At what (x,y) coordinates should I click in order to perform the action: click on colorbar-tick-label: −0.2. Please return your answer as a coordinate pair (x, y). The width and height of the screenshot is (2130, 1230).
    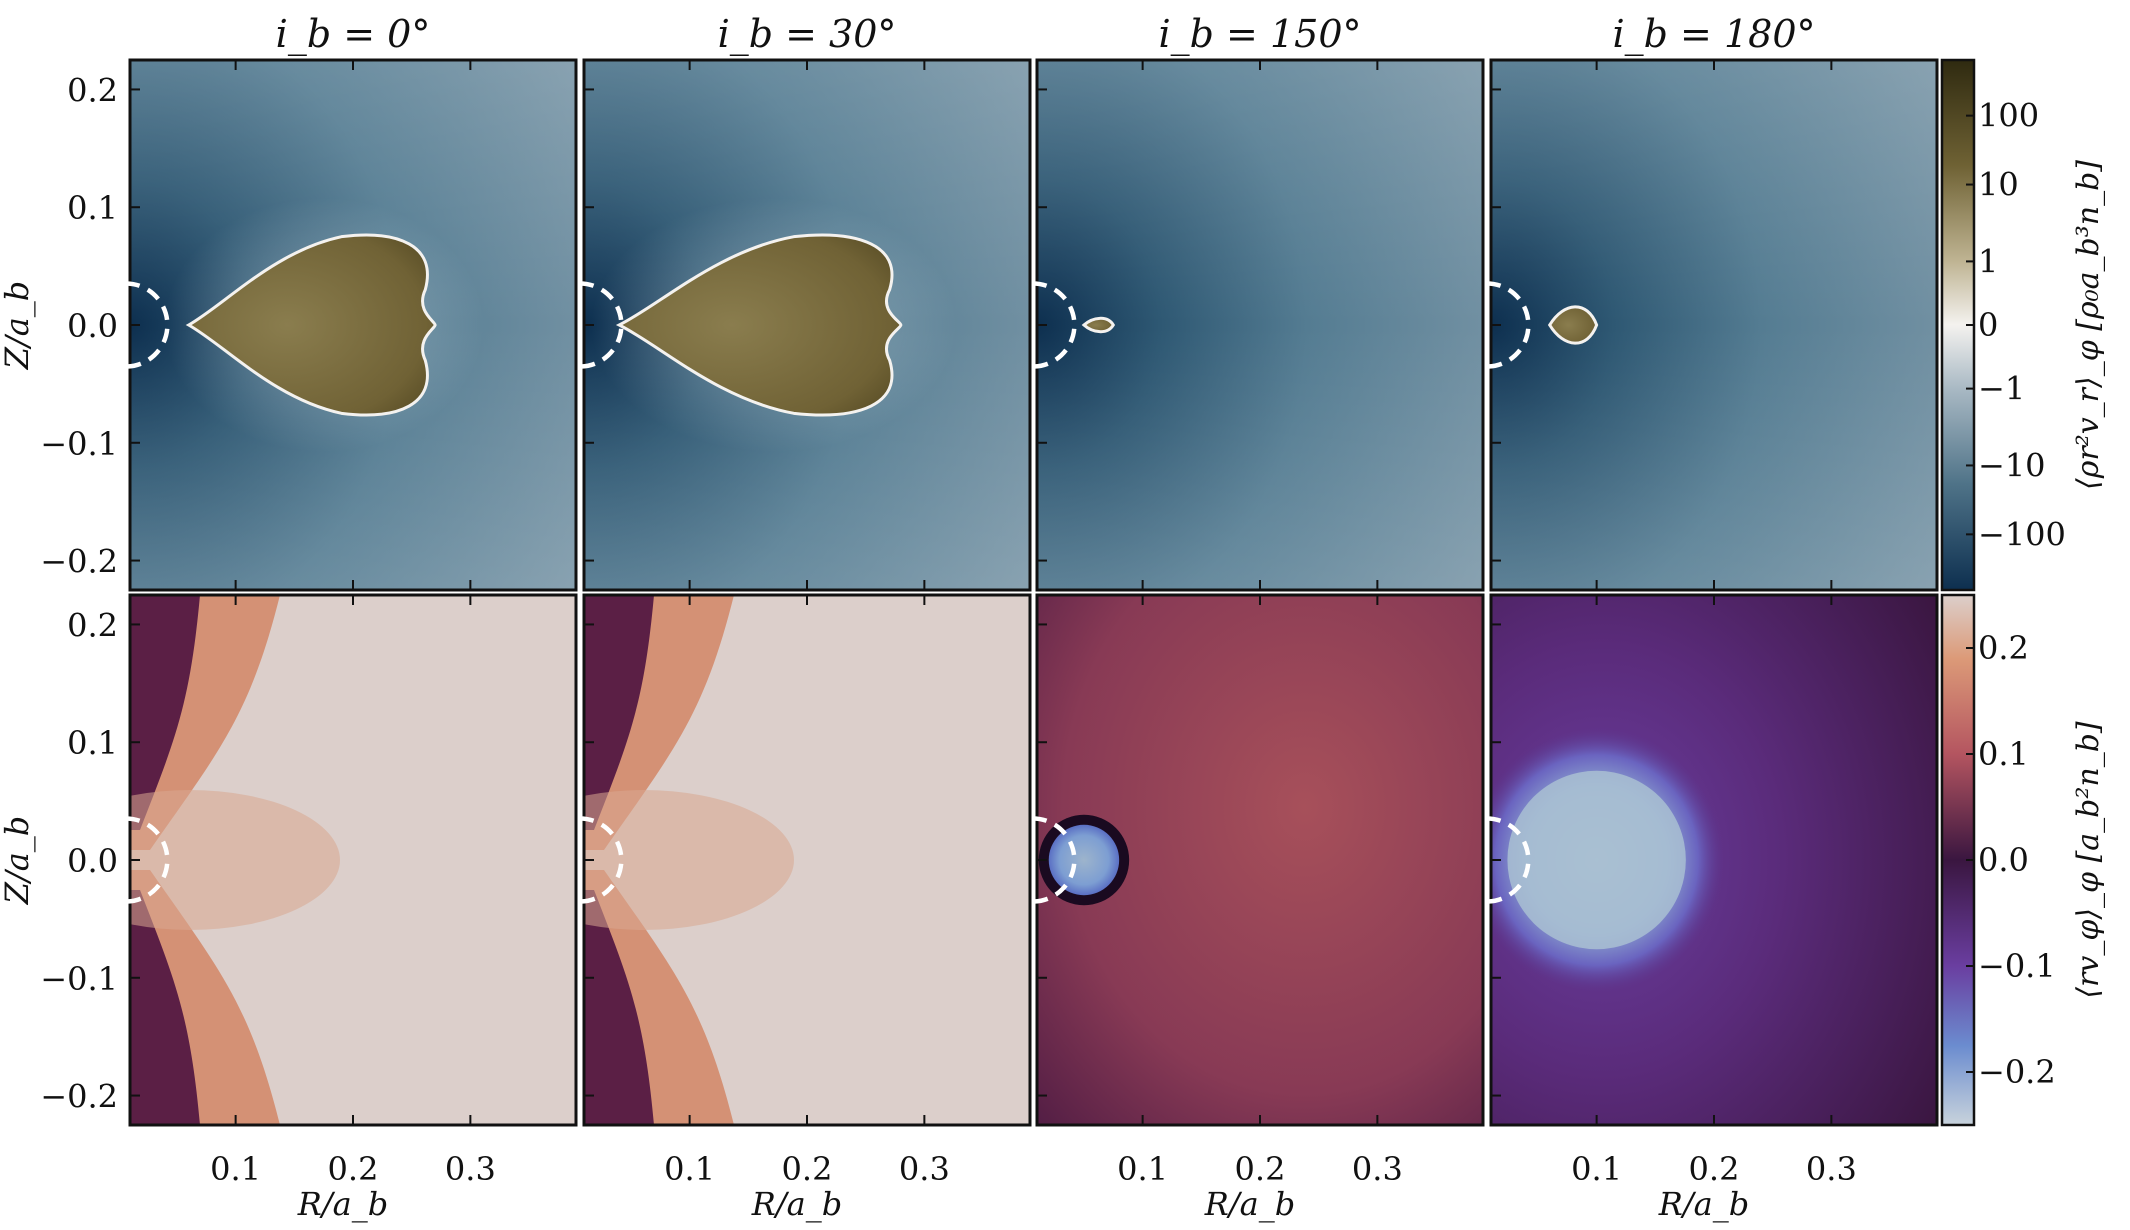
    Looking at the image, I should click on (2017, 1072).